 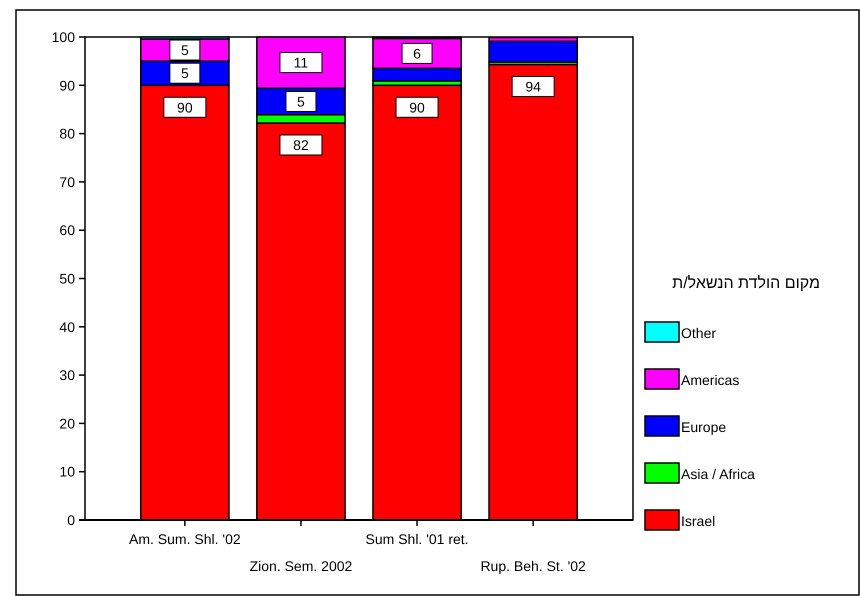 I want to click on legend-label: Israel, so click(x=698, y=521).